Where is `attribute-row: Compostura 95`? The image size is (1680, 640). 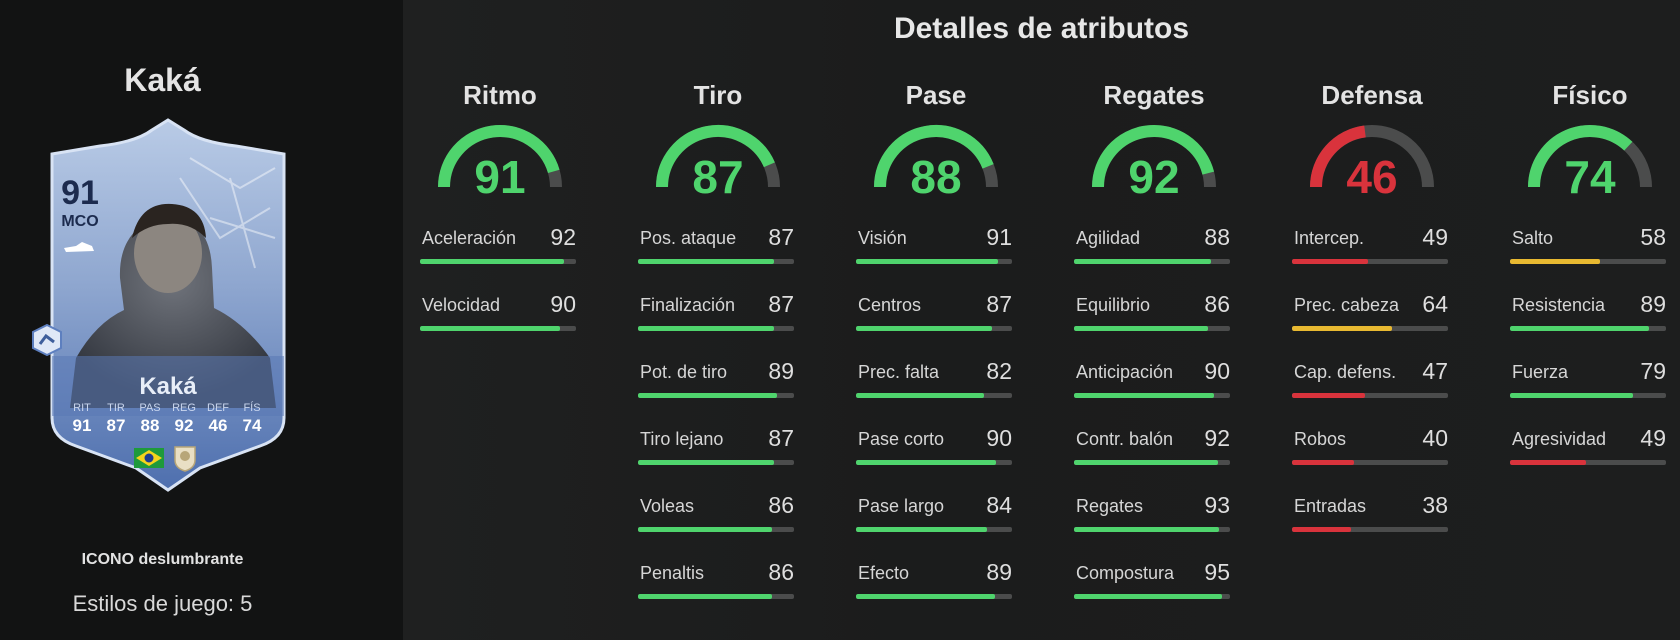 attribute-row: Compostura 95 is located at coordinates (1154, 582).